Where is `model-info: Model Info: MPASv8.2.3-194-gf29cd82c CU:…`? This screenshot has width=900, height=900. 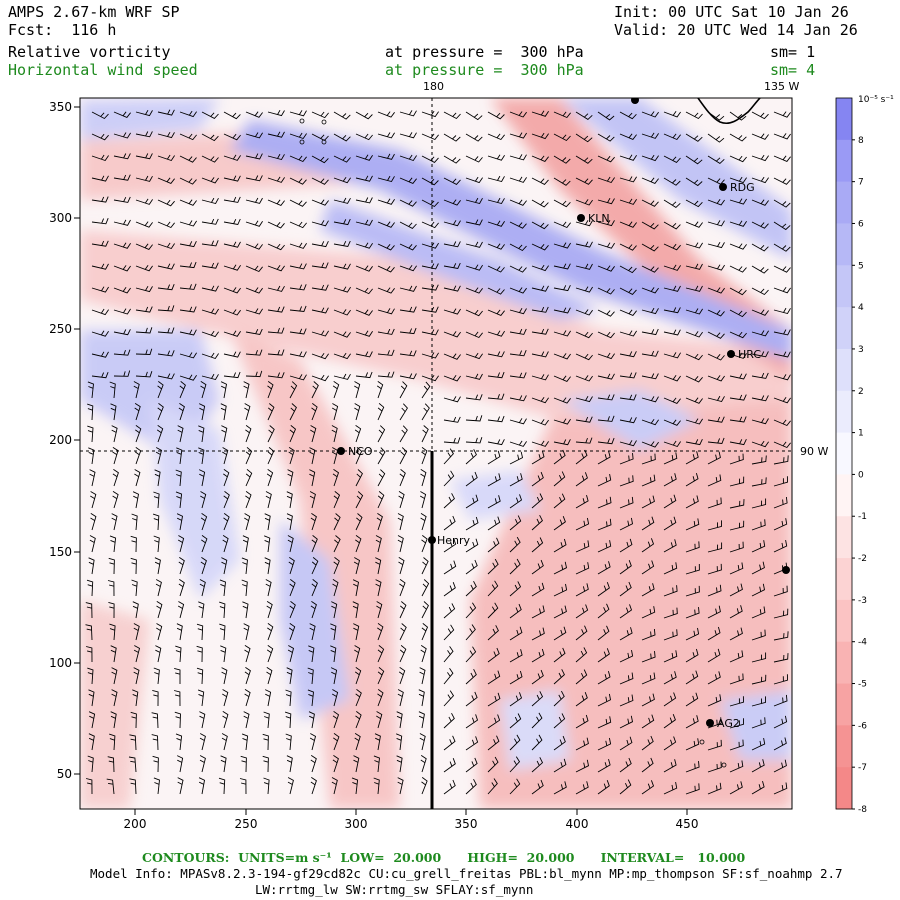
model-info: Model Info: MPASv8.2.3-194-gf29cd82c CU:… is located at coordinates (466, 873).